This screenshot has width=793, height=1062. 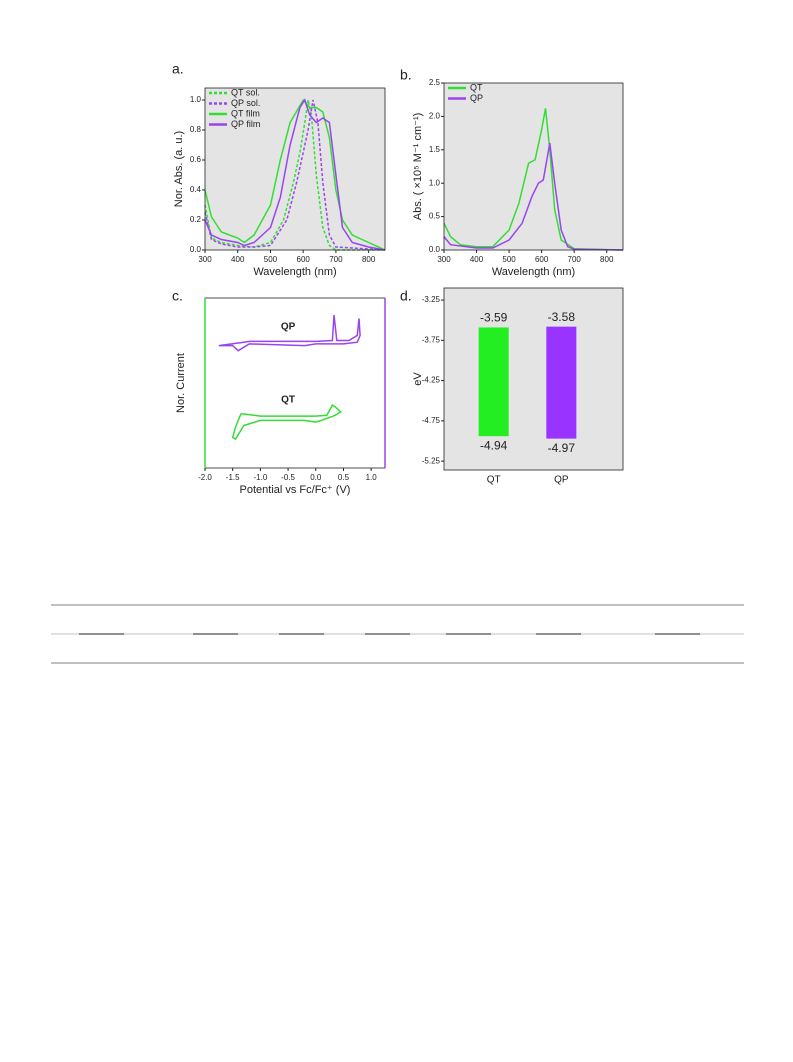 What do you see at coordinates (431, 380) in the screenshot?
I see `y-tick-label: -4.25` at bounding box center [431, 380].